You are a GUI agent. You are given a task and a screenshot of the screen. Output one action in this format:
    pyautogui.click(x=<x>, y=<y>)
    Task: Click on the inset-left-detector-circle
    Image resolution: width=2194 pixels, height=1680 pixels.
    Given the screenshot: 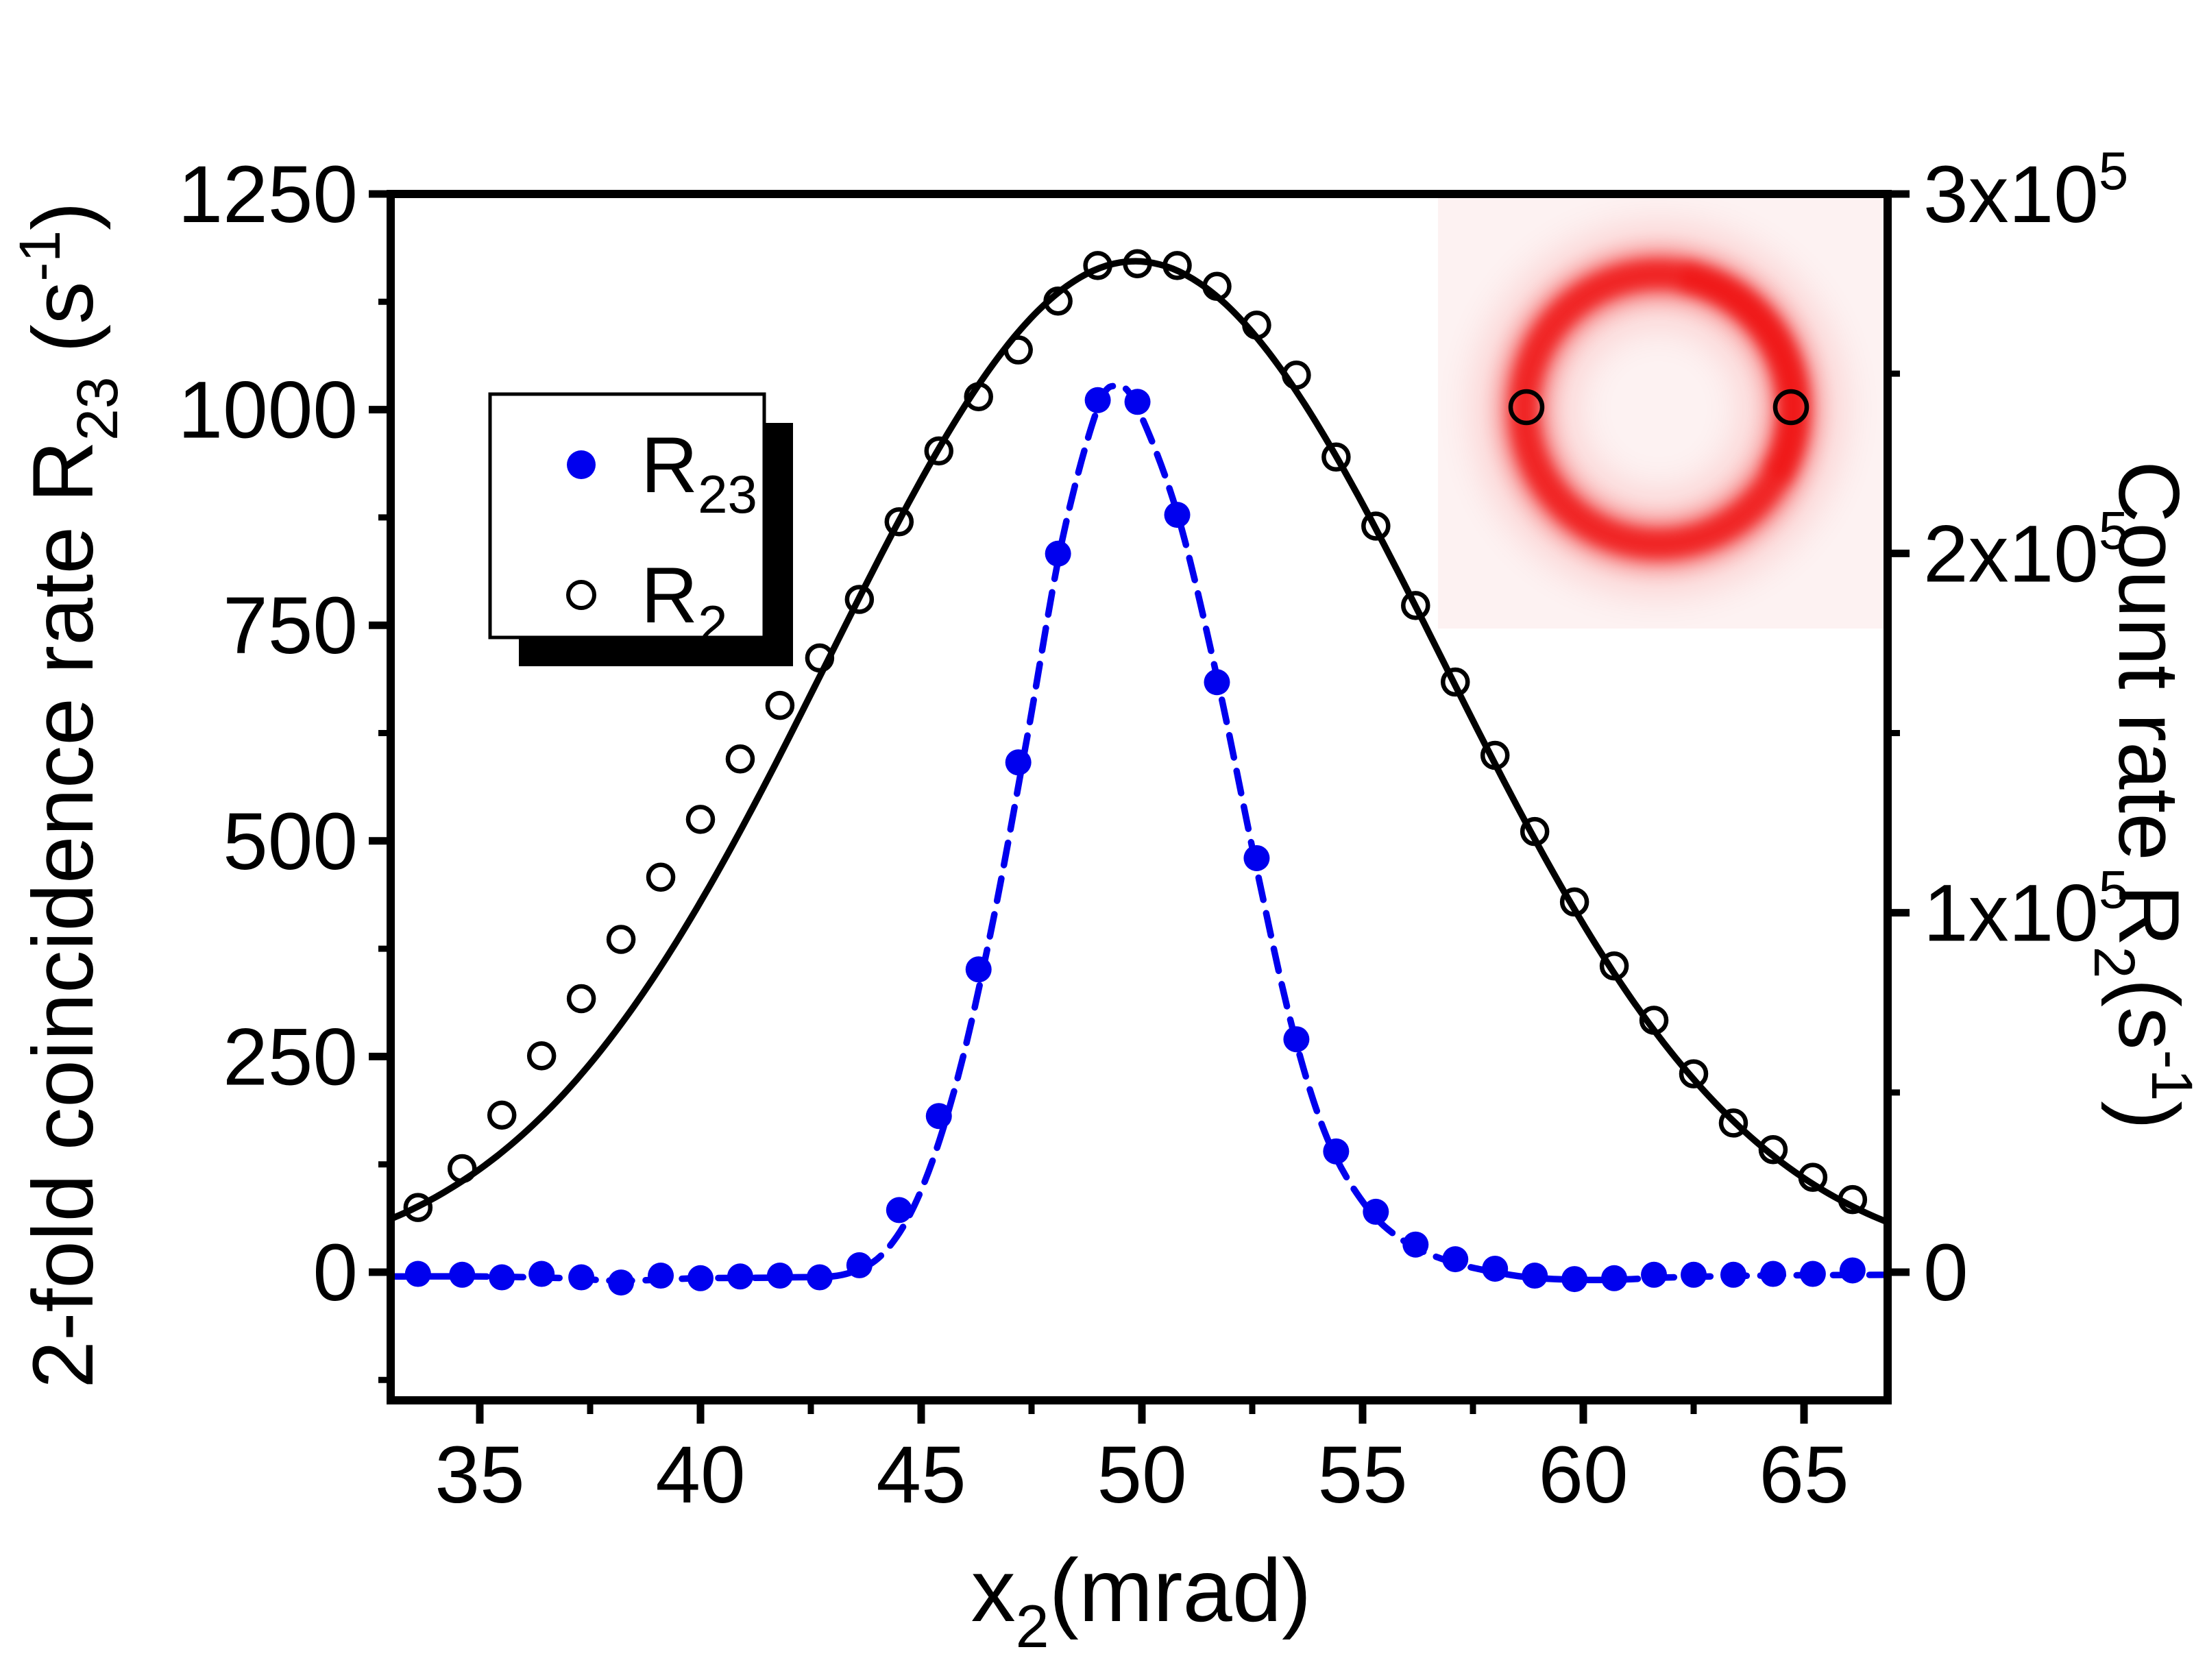 What is the action you would take?
    pyautogui.click(x=1526, y=407)
    